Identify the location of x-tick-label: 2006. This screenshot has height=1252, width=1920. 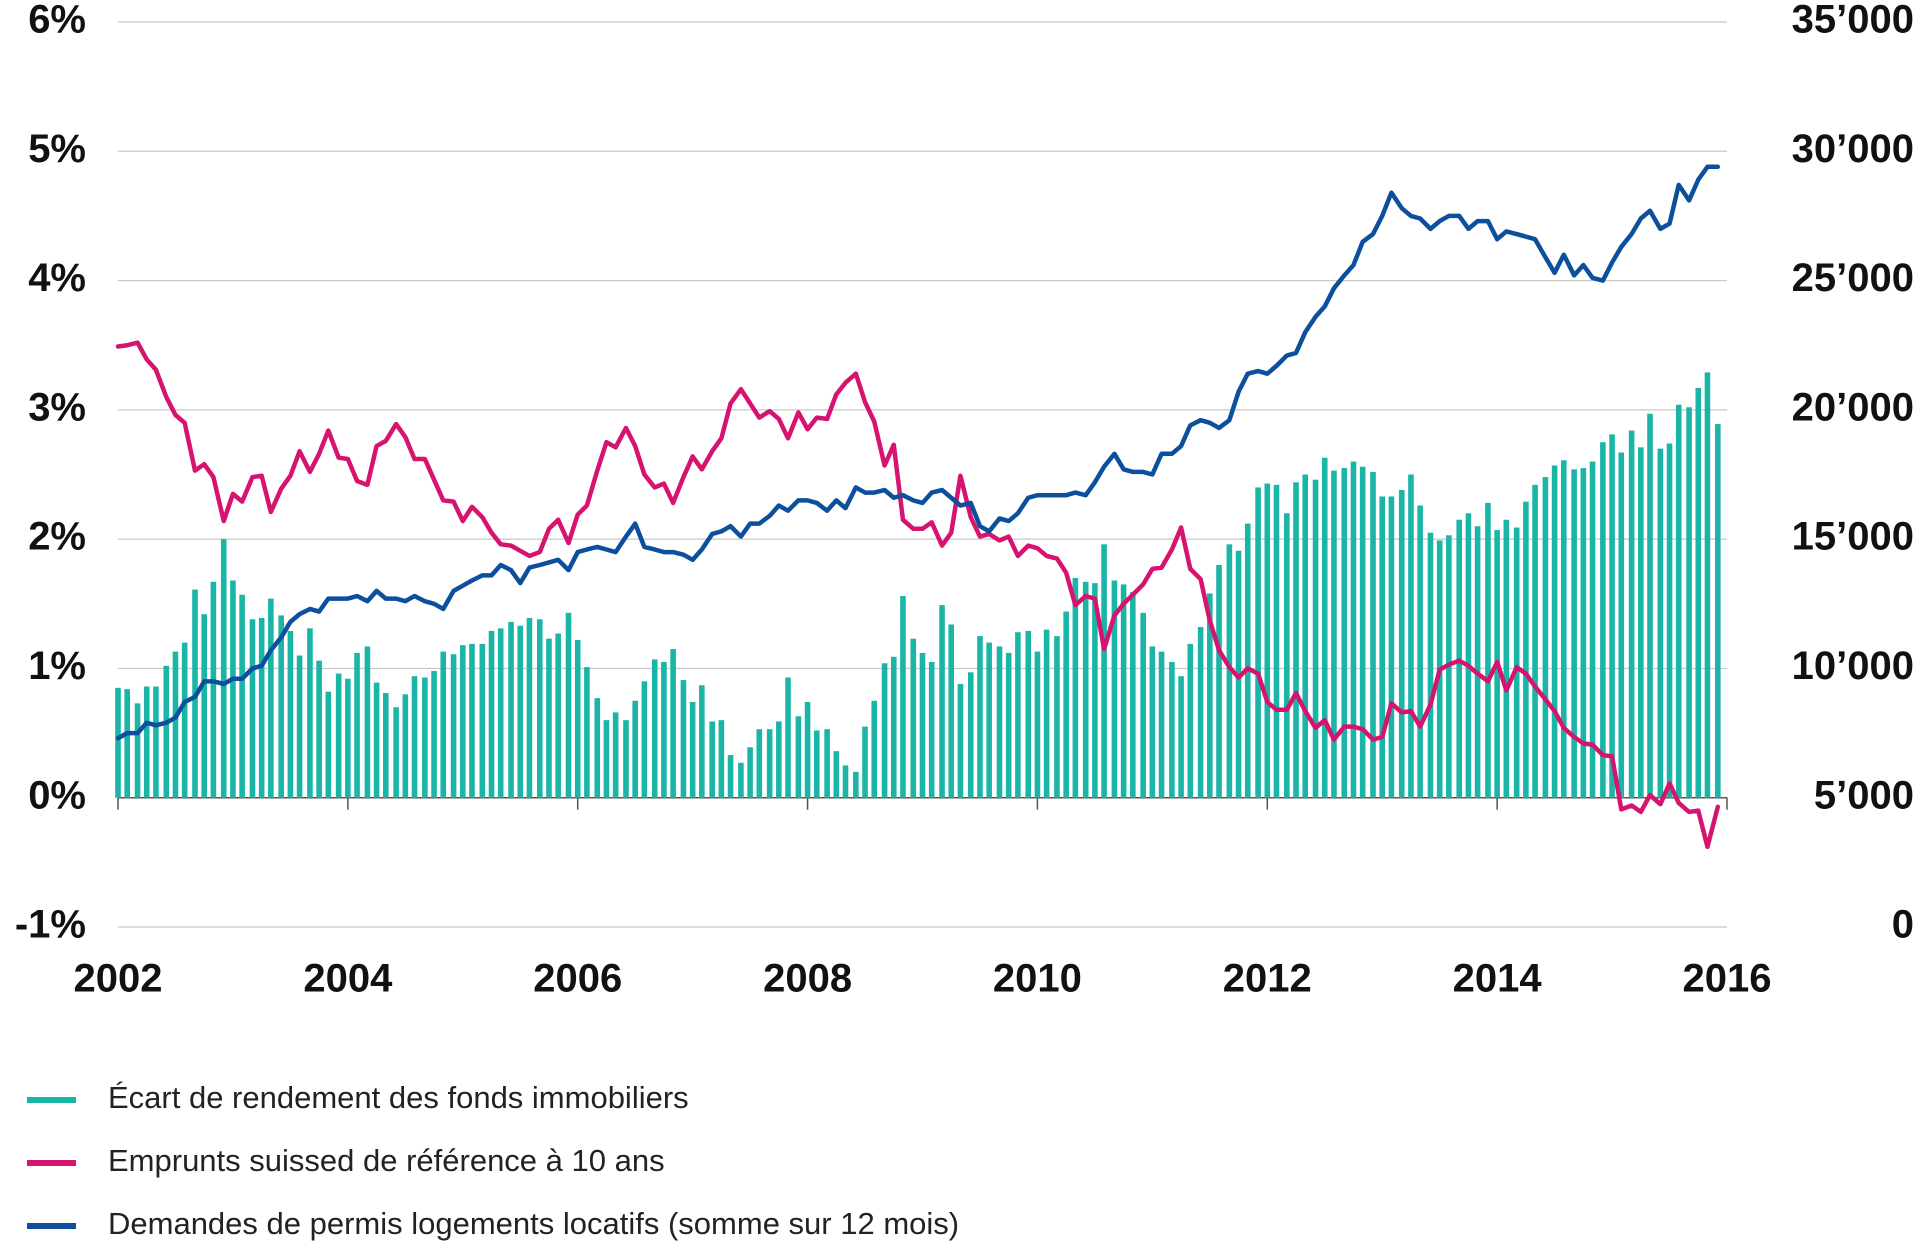
(577, 979).